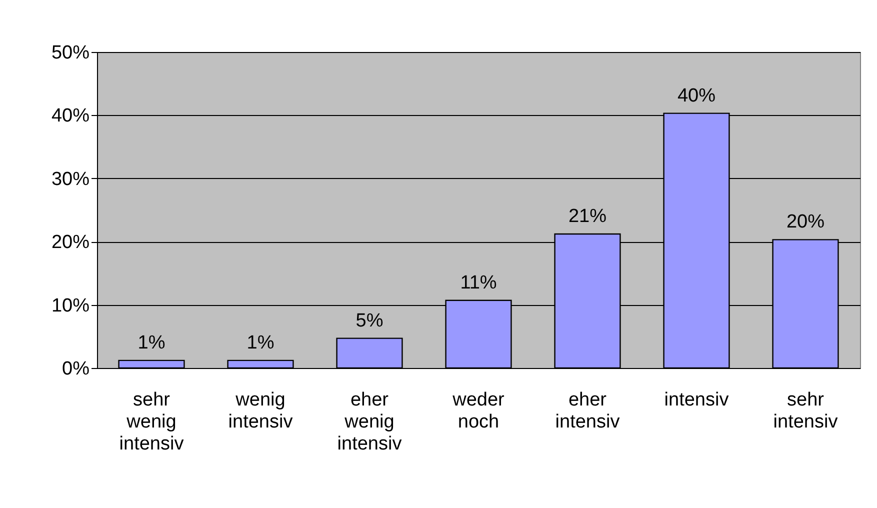 The height and width of the screenshot is (508, 877). I want to click on x-tick-label: eher intensiv, so click(587, 411).